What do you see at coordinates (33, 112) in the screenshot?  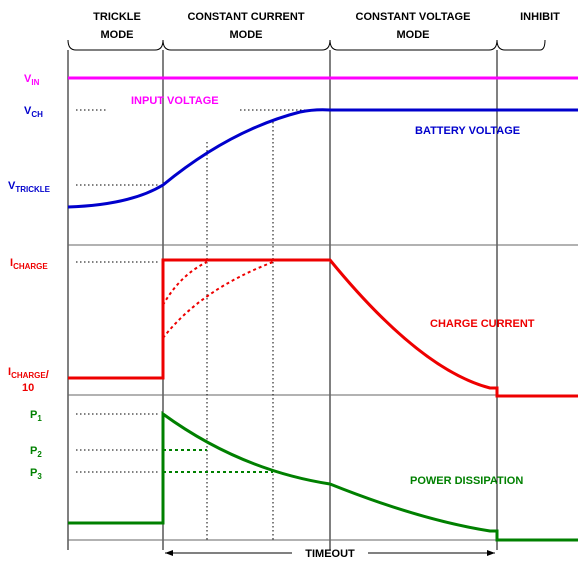 I see `vch-label: VCH` at bounding box center [33, 112].